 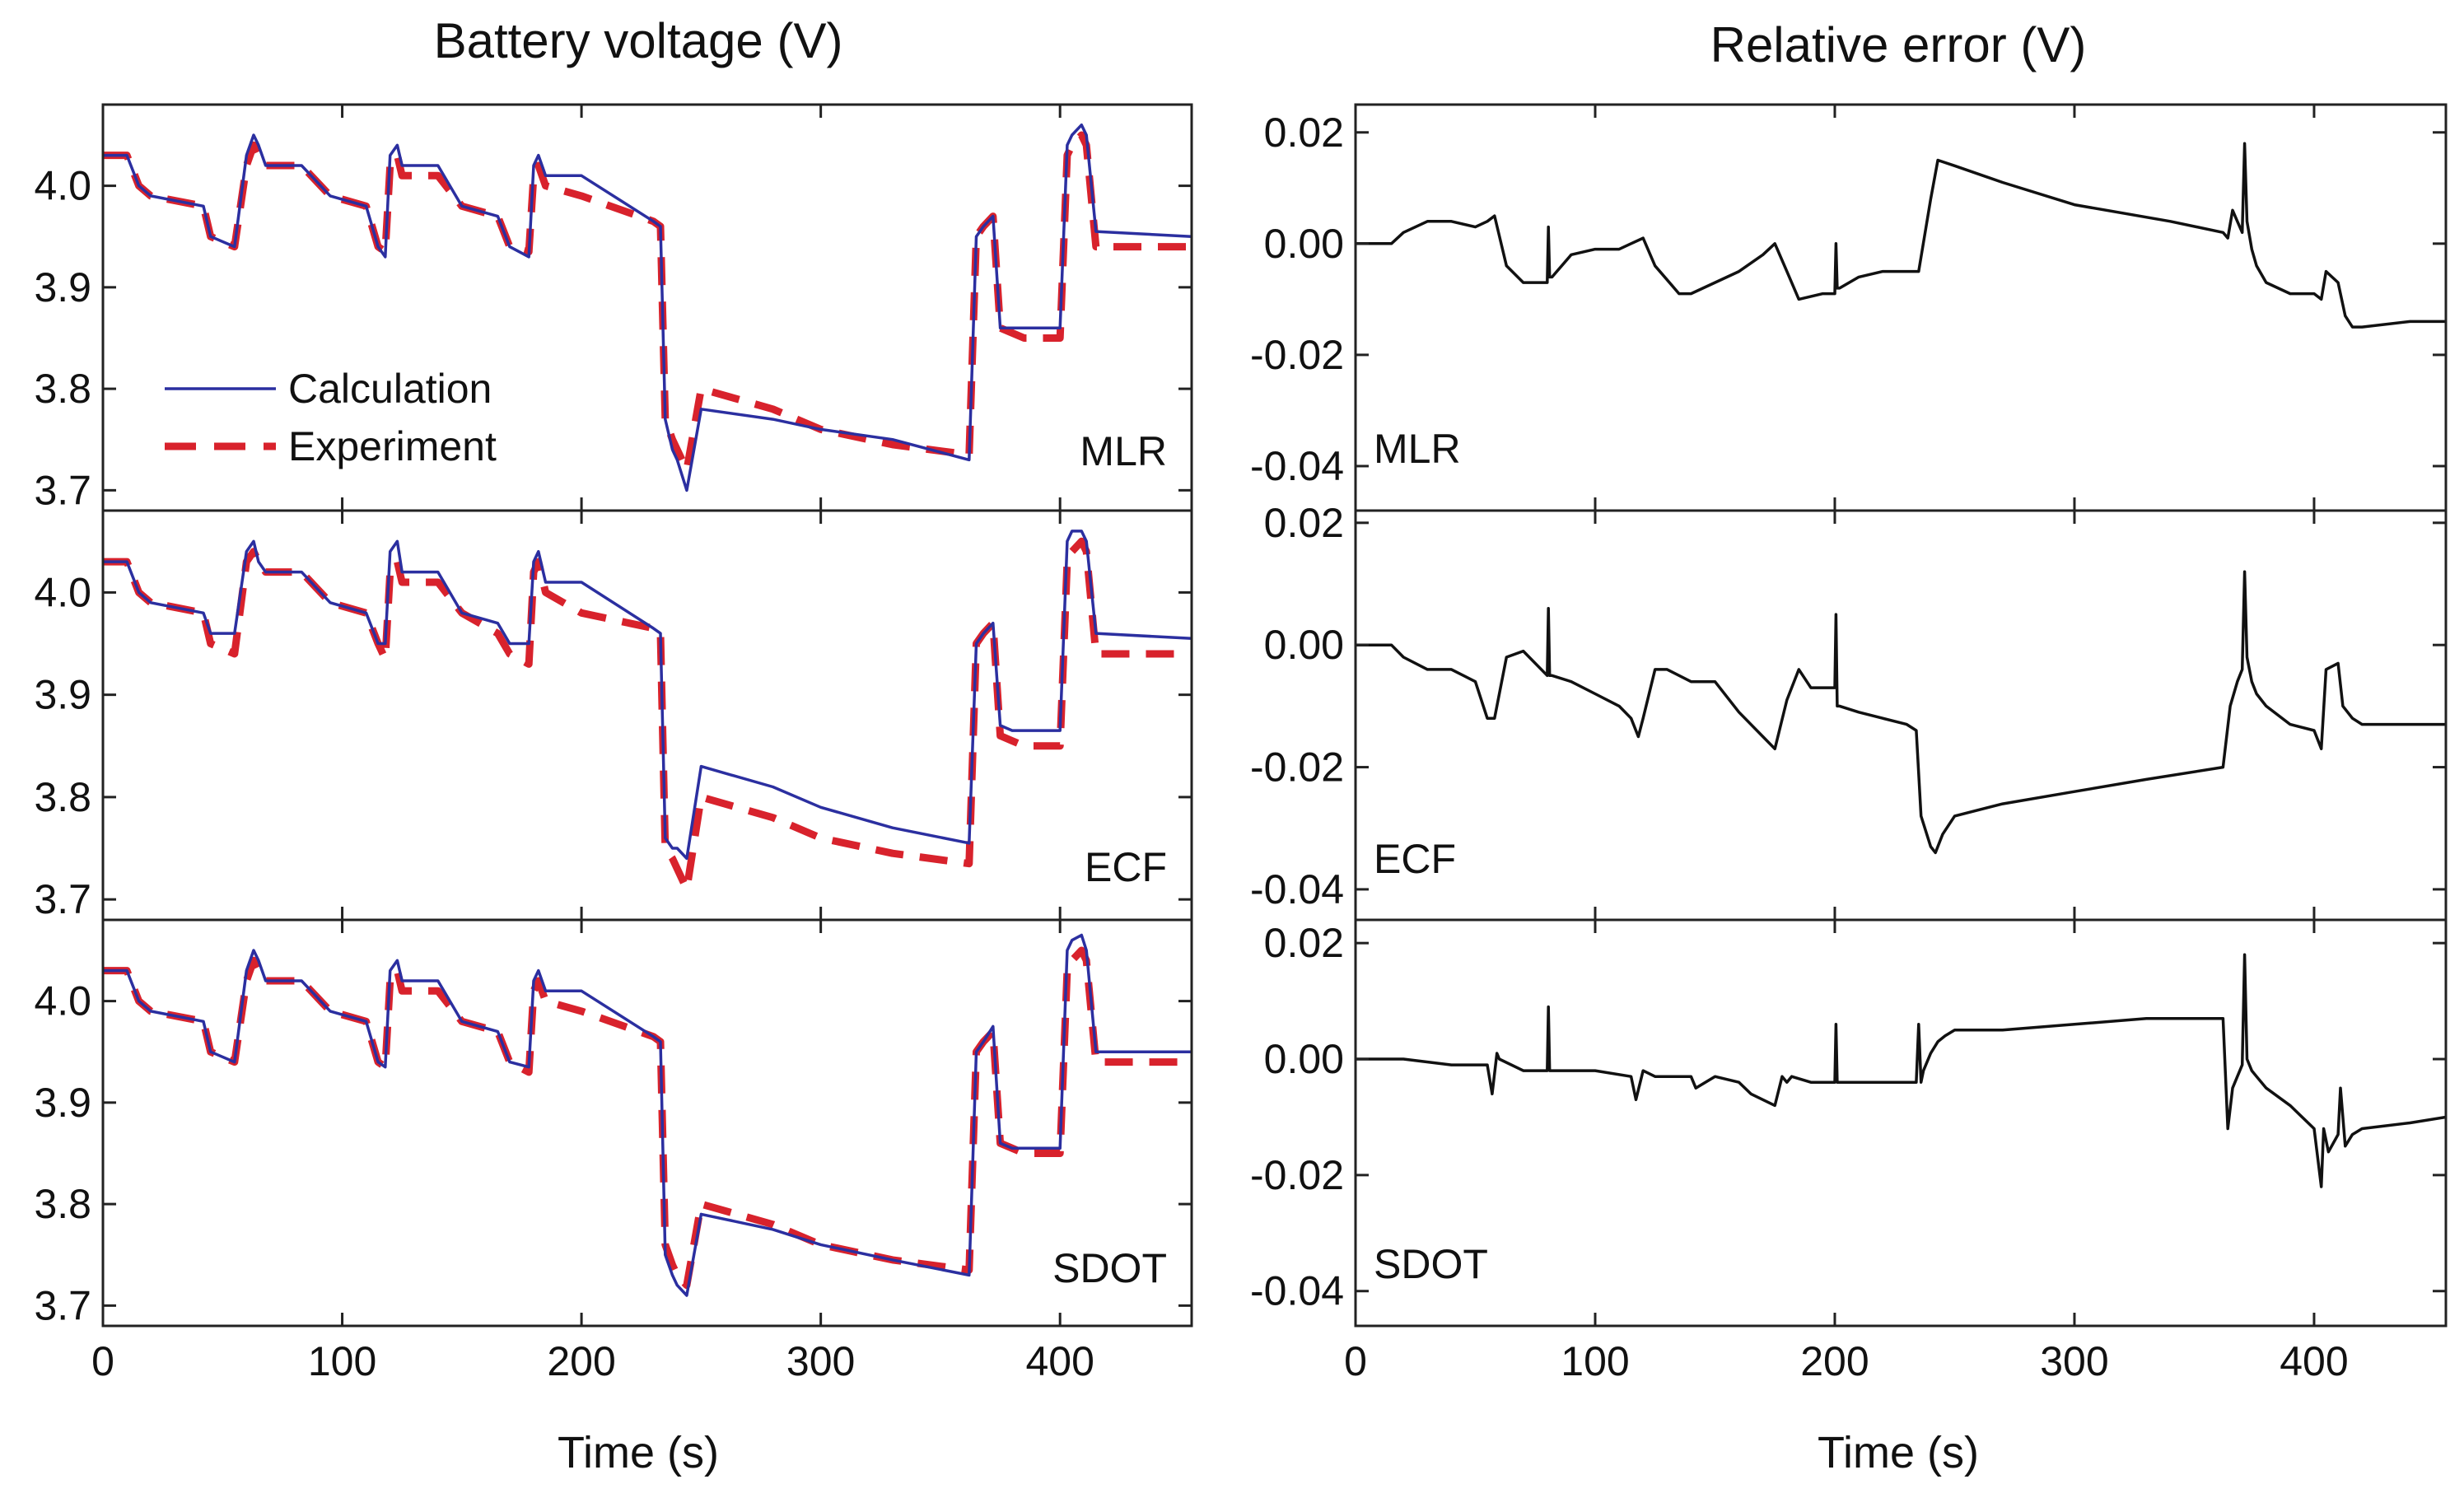 I want to click on plot-frame-right-bottom, so click(x=1901, y=1123).